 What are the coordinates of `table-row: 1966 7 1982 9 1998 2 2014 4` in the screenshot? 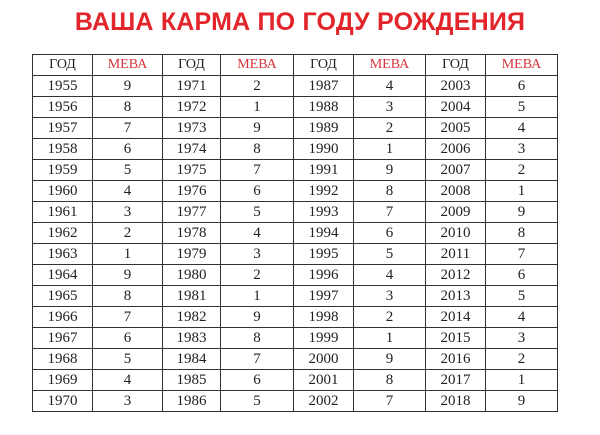 It's located at (295, 317).